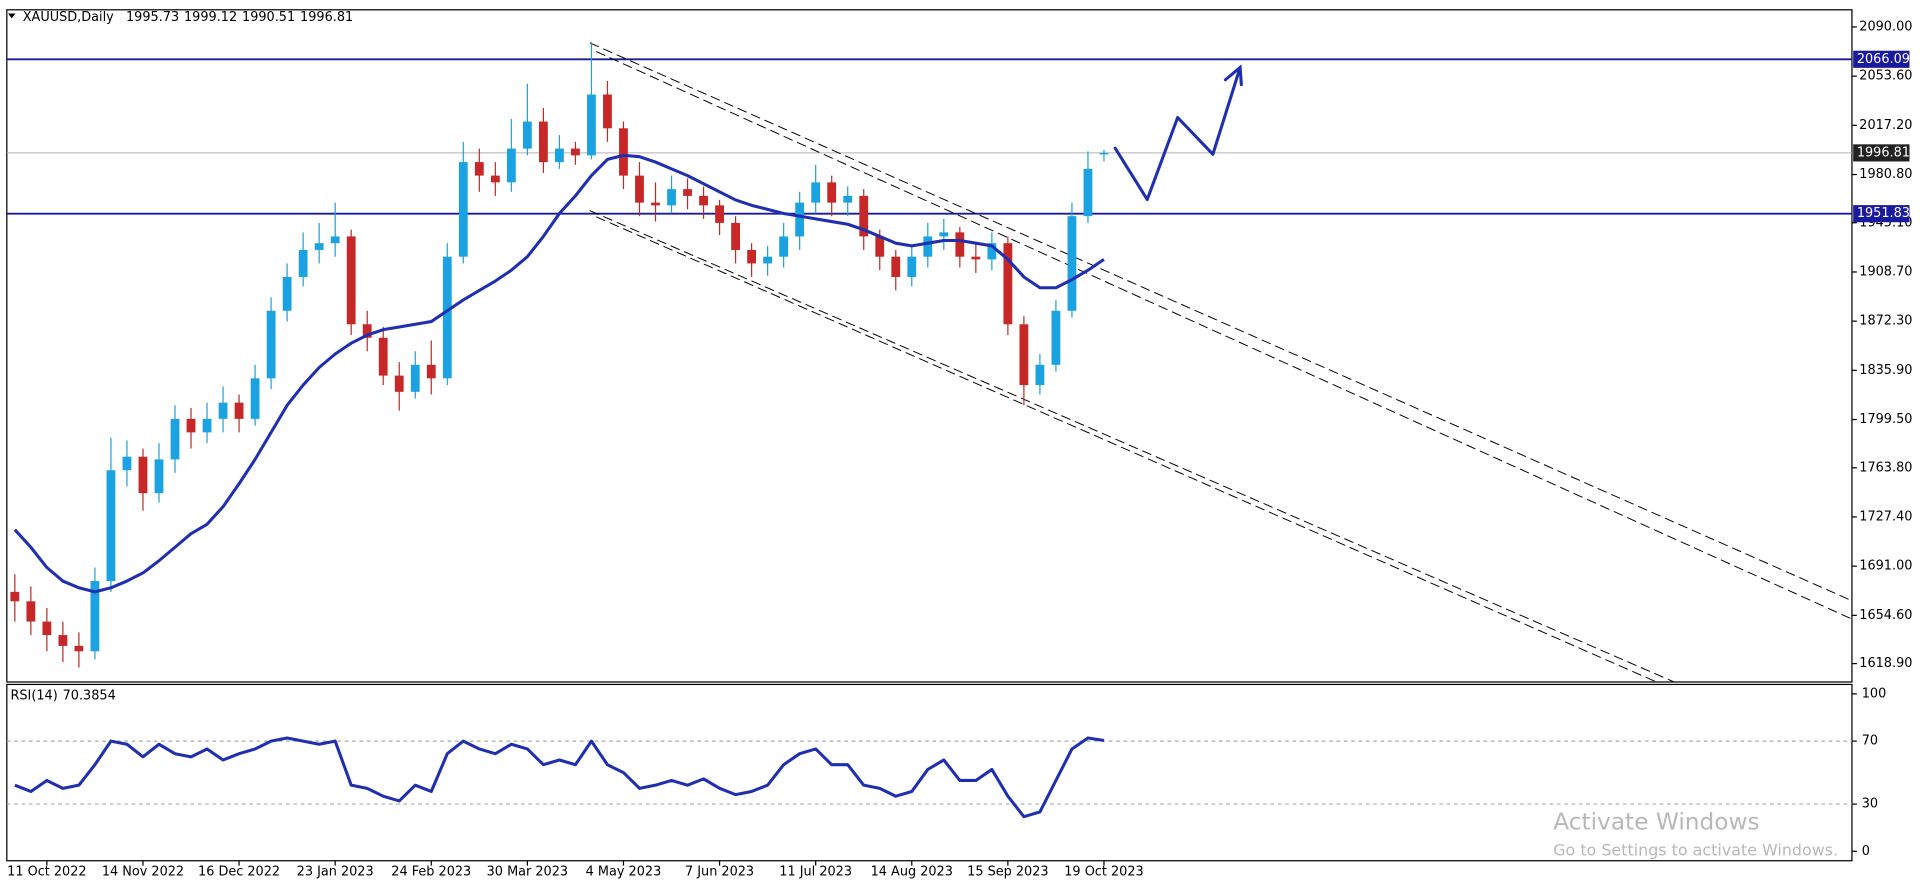  I want to click on price-label: 1951.83, so click(1883, 213).